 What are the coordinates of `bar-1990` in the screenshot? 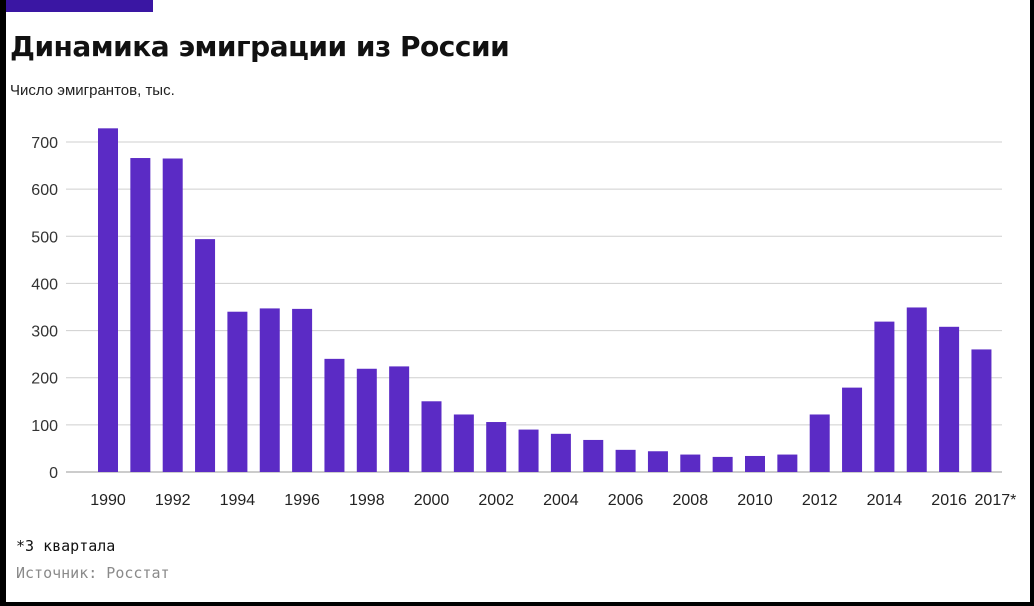 It's located at (108, 300).